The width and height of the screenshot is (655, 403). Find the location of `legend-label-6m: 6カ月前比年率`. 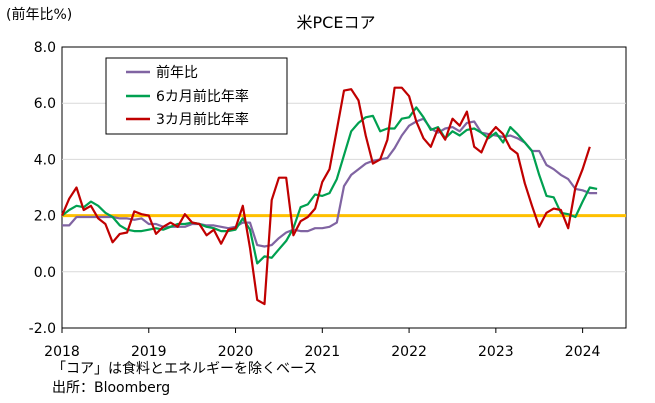

legend-label-6m: 6カ月前比年率 is located at coordinates (202, 96).